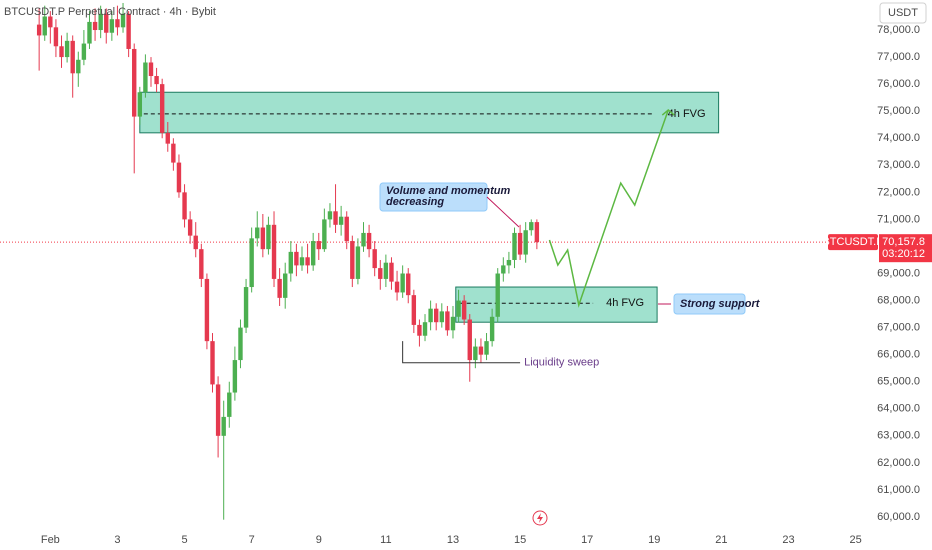 The width and height of the screenshot is (932, 550). Describe the element at coordinates (898, 111) in the screenshot. I see `y-tick-label: 75,000.0` at that location.